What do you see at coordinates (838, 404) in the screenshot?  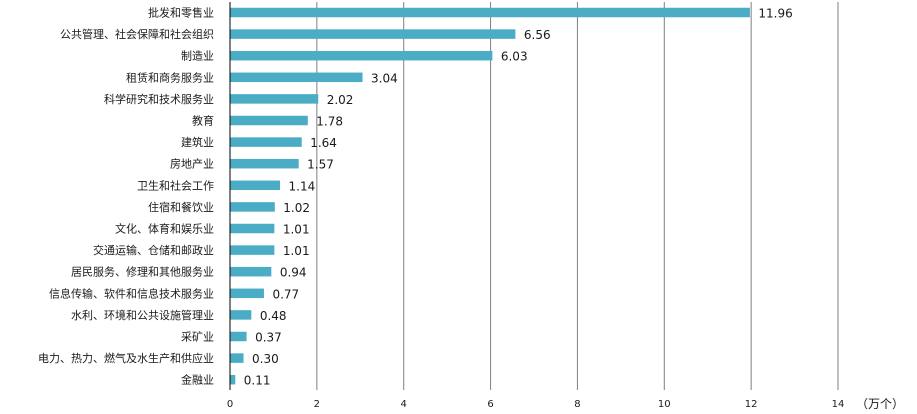 I see `x-tick-label: 14` at bounding box center [838, 404].